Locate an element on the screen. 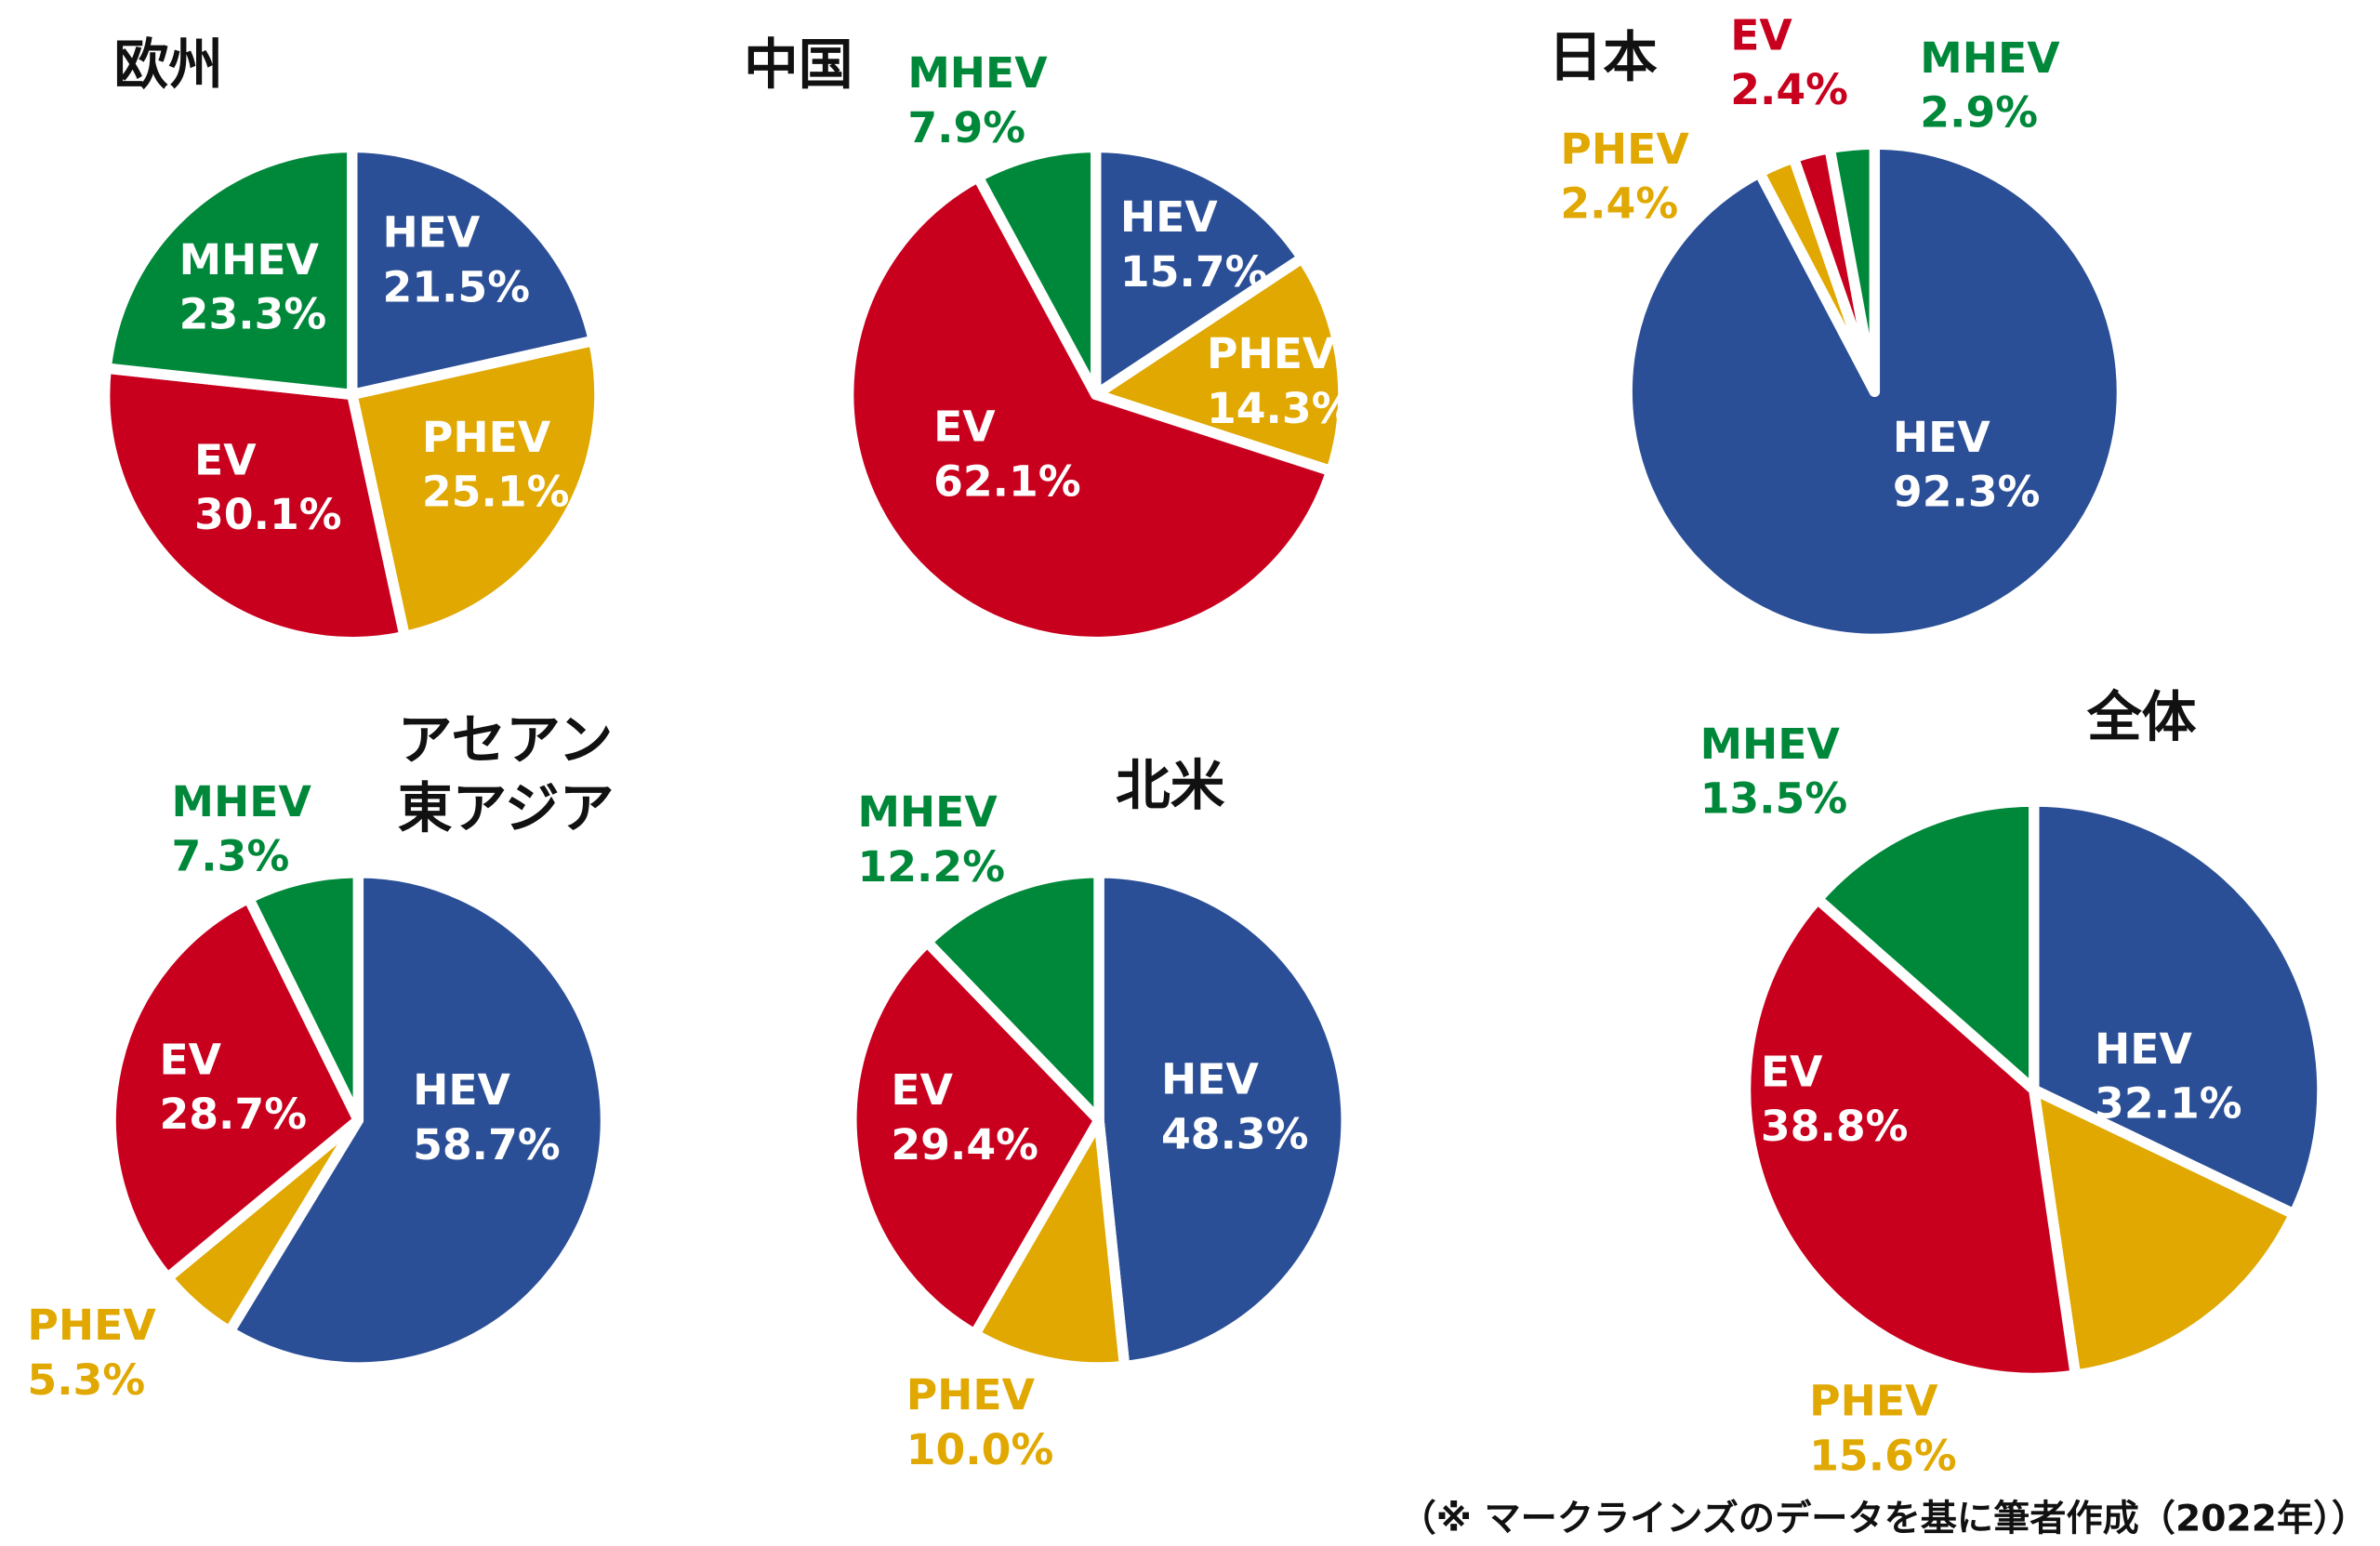  slice-value-label: 25.1% is located at coordinates (496, 492).